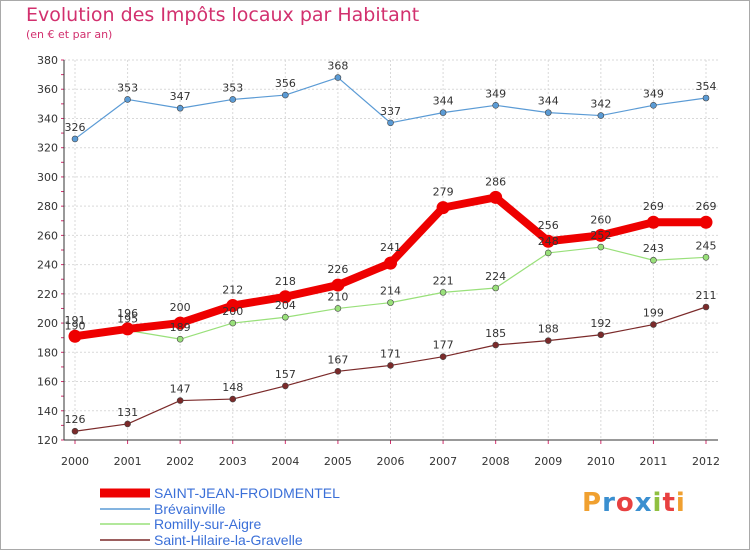  What do you see at coordinates (643, 503) in the screenshot?
I see `logo-letter: x` at bounding box center [643, 503].